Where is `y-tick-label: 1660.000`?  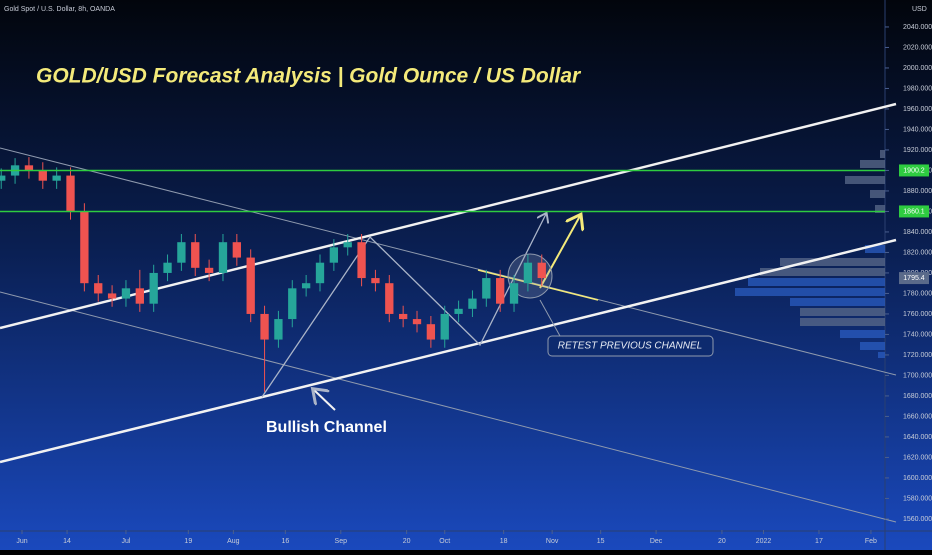 y-tick-label: 1660.000 is located at coordinates (917, 416).